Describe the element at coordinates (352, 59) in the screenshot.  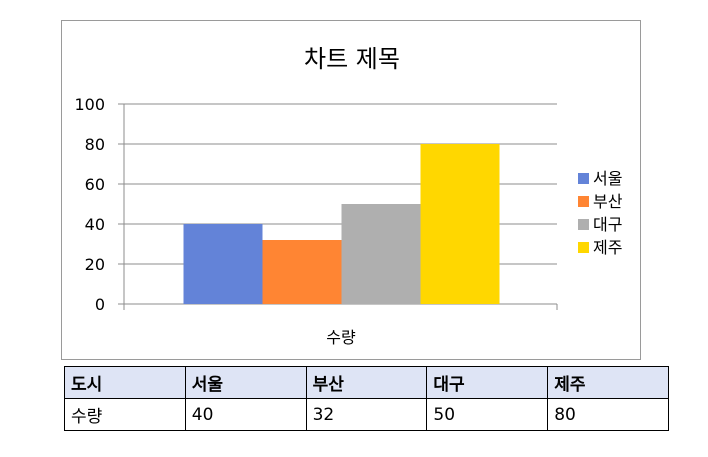
I see `chart-title: 차트 제목` at that location.